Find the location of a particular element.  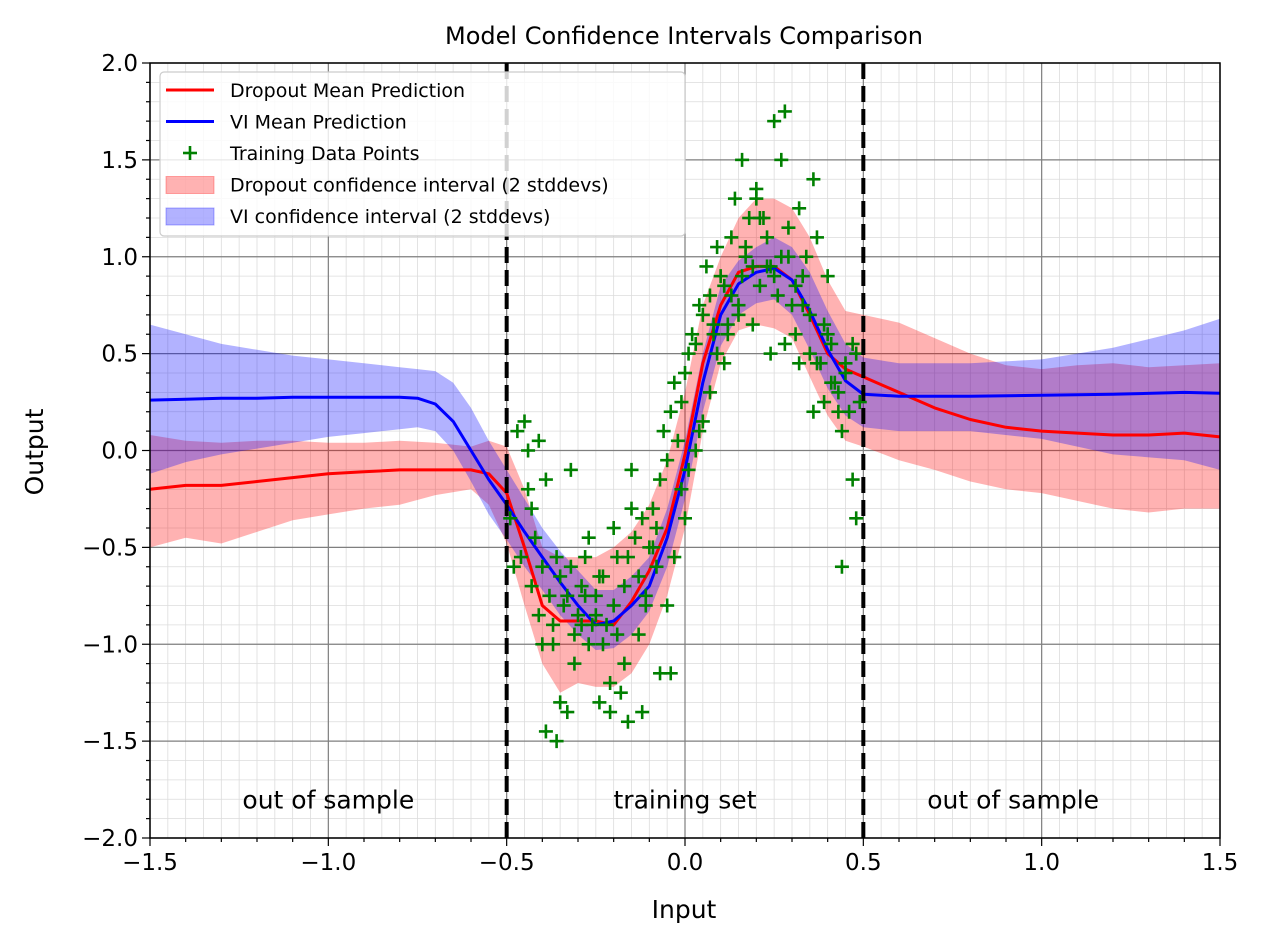

x-axis-ticks: −1.5 −1.0 −0.5 0.0 0.5 1.0 1.5 is located at coordinates (680, 857).